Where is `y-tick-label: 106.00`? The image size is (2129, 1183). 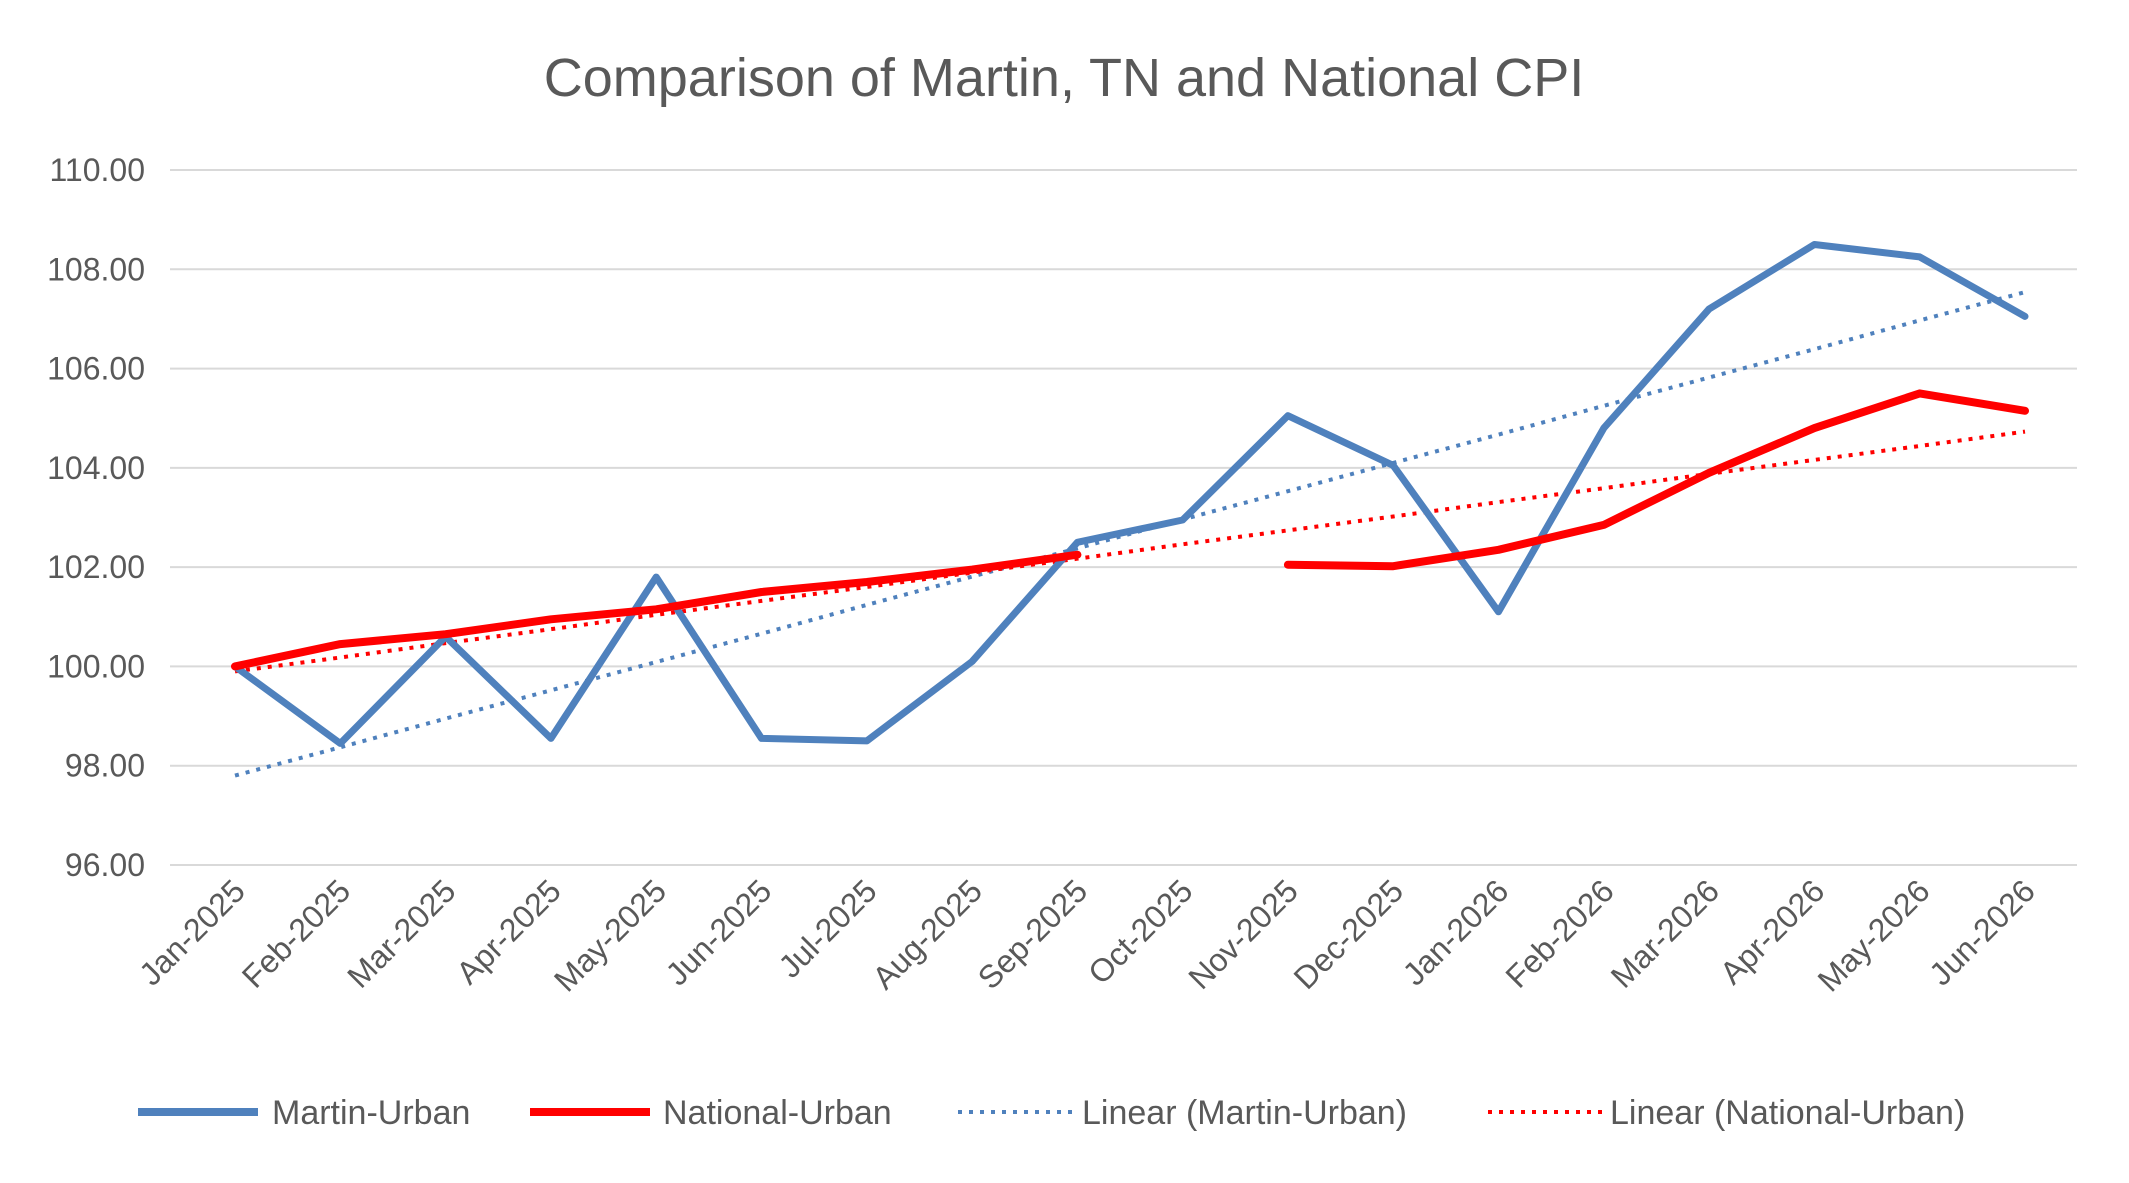 y-tick-label: 106.00 is located at coordinates (96, 369).